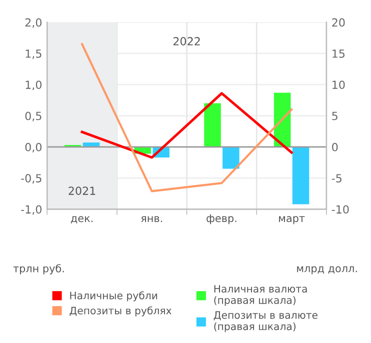 This screenshot has height=343, width=371. I want to click on y-tick-label: 2,0, so click(33, 23).